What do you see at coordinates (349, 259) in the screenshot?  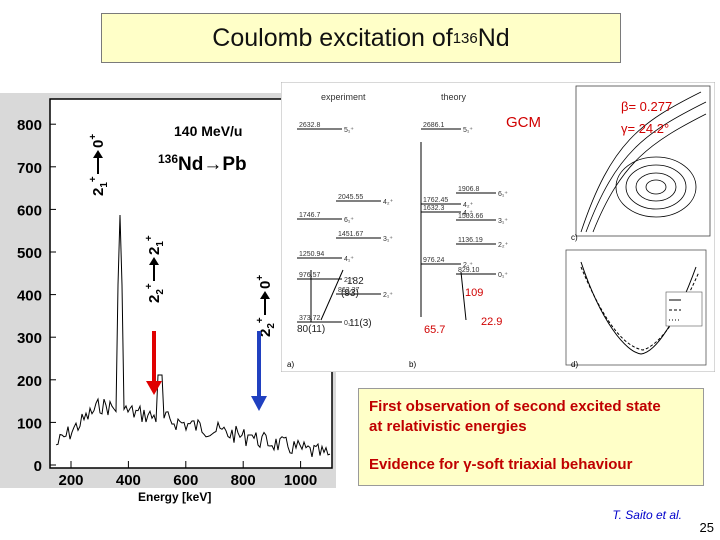 I see `exp-level-spin: 4₁⁺` at bounding box center [349, 259].